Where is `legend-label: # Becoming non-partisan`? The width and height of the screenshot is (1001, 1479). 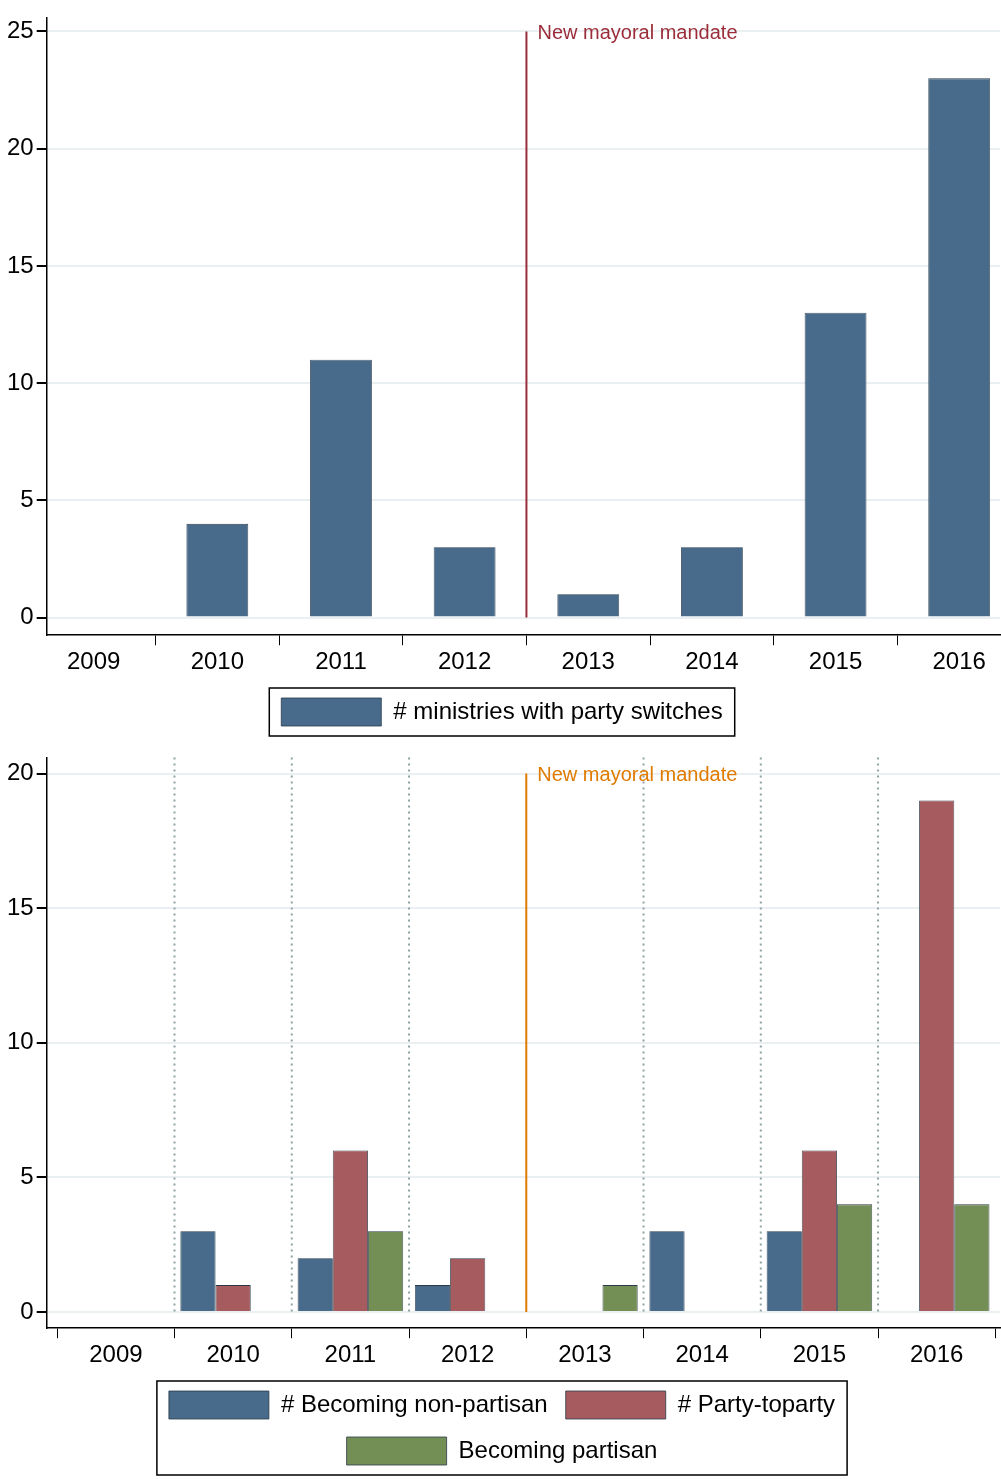
legend-label: # Becoming non-partisan is located at coordinates (414, 1403).